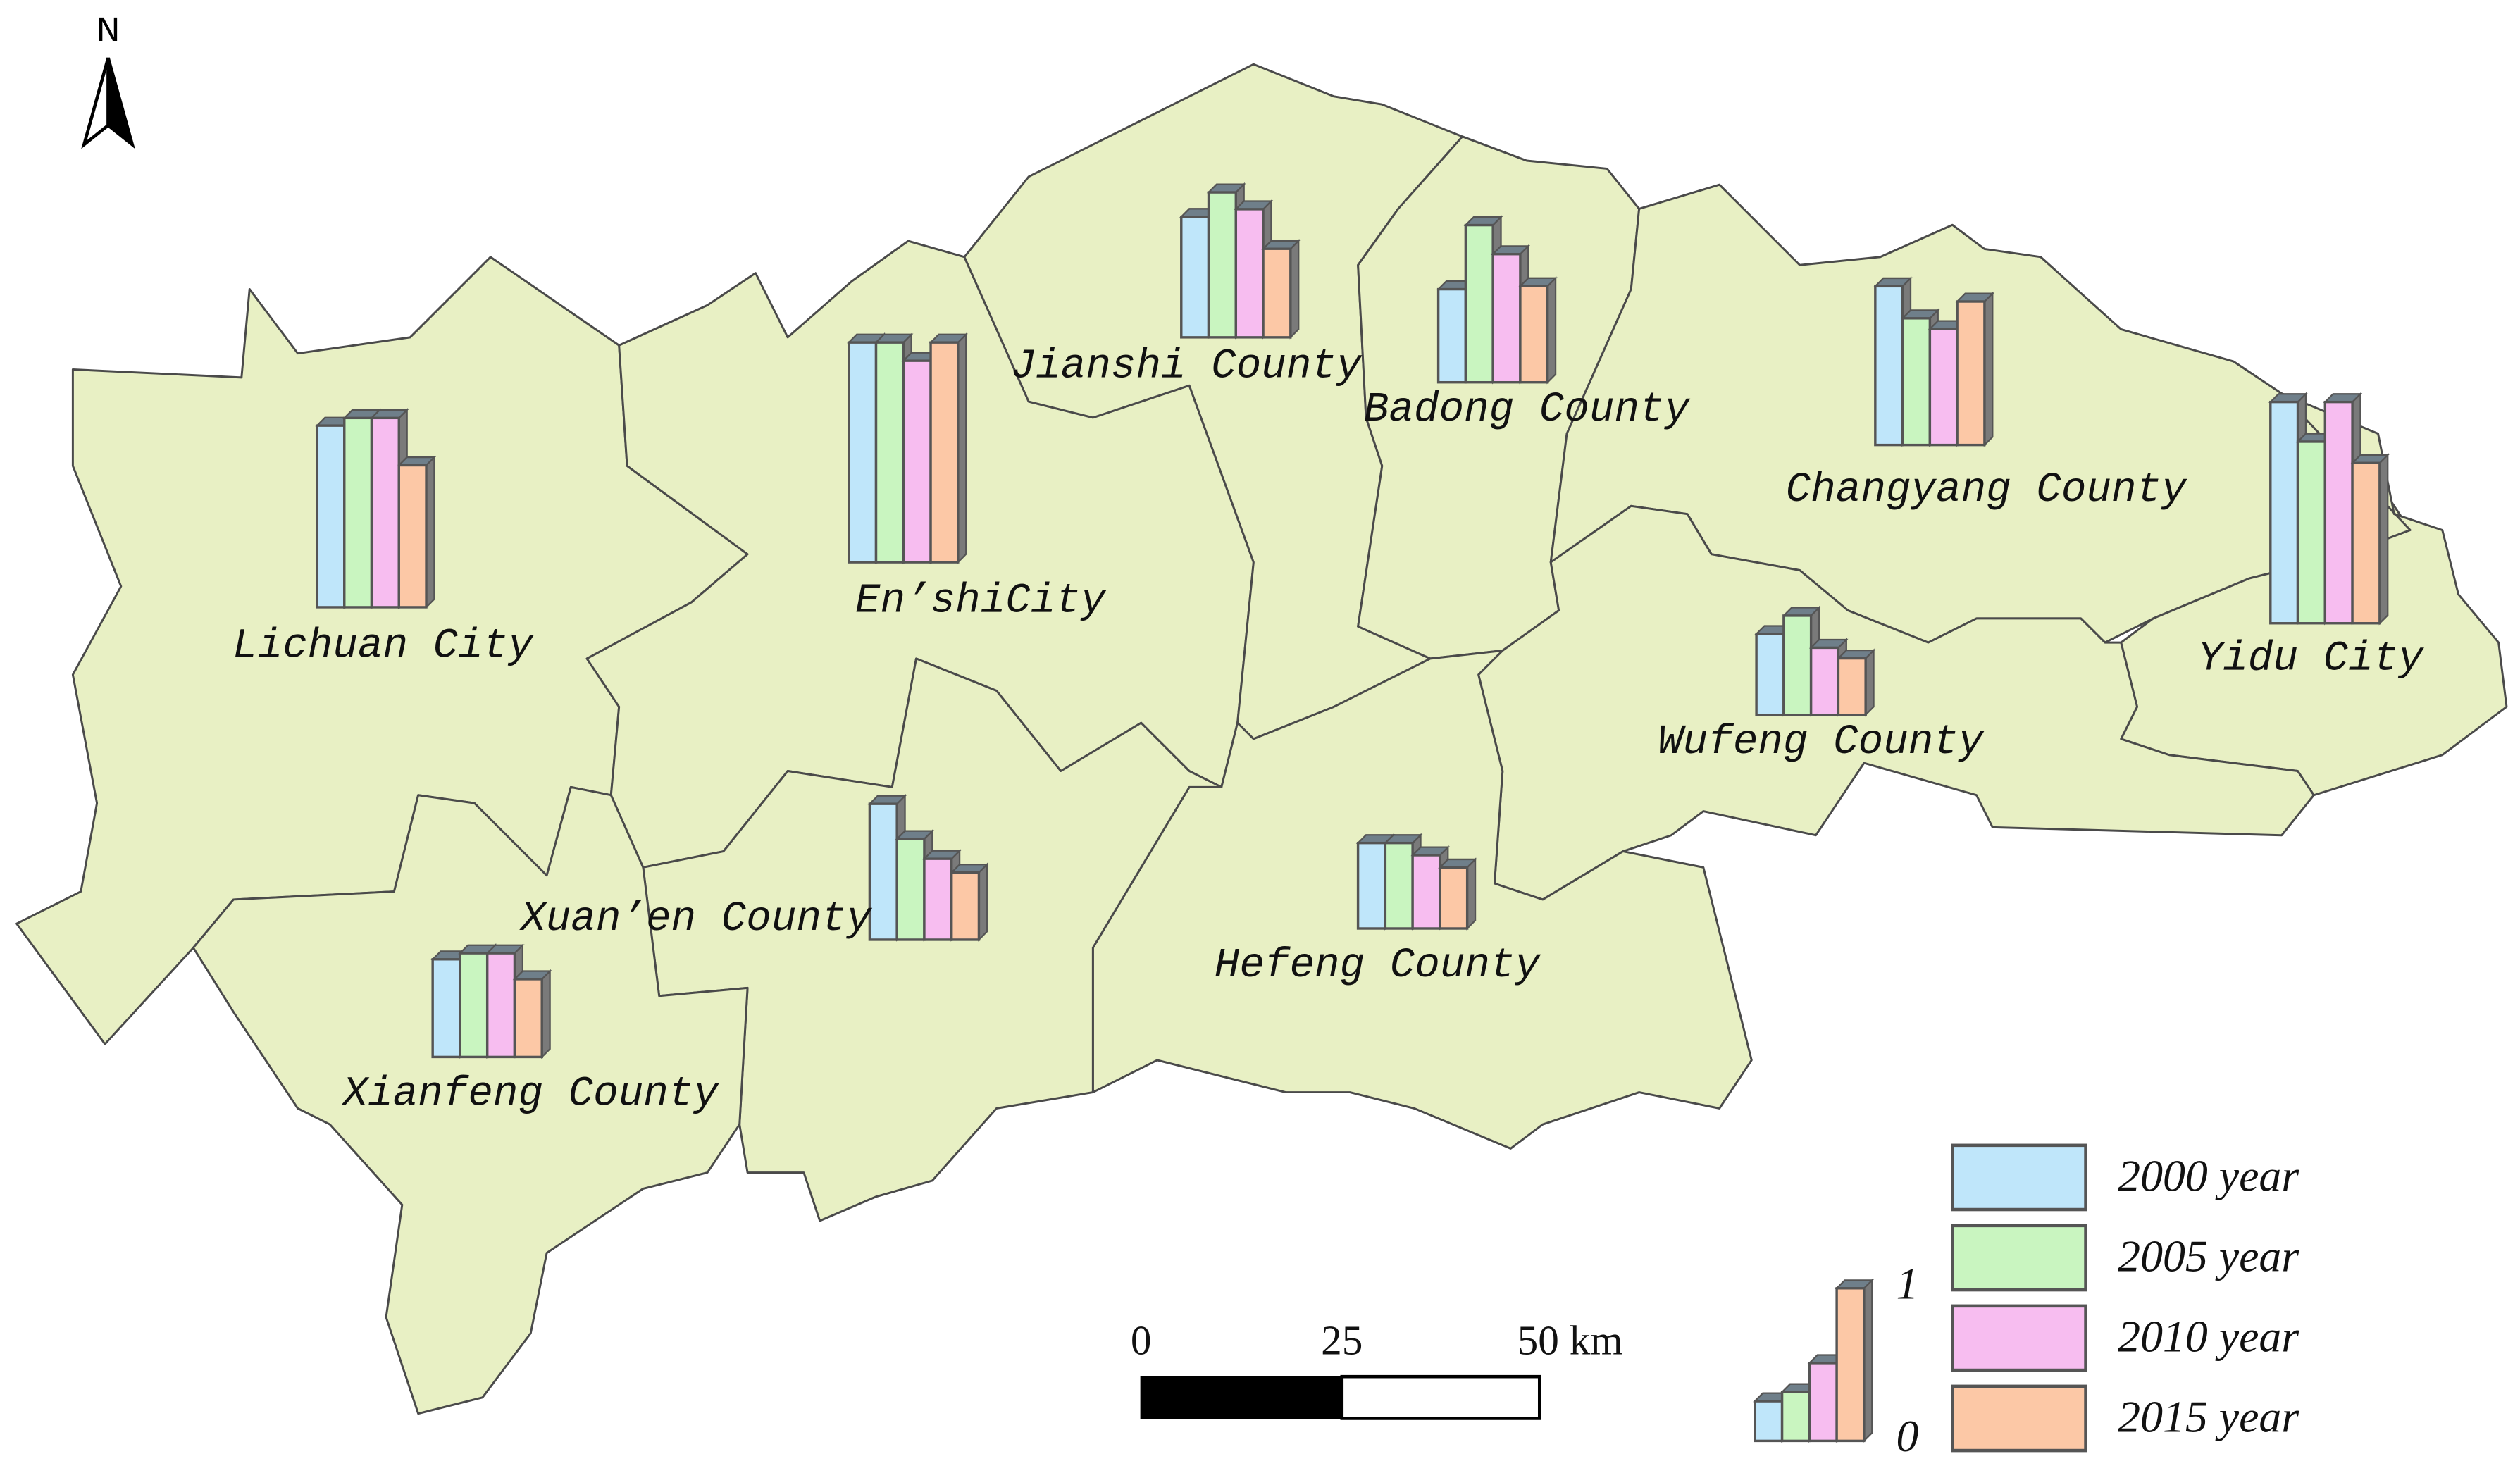 The image size is (2520, 1473). Describe the element at coordinates (531, 1094) in the screenshot. I see `region-label: Xianfeng County` at that location.